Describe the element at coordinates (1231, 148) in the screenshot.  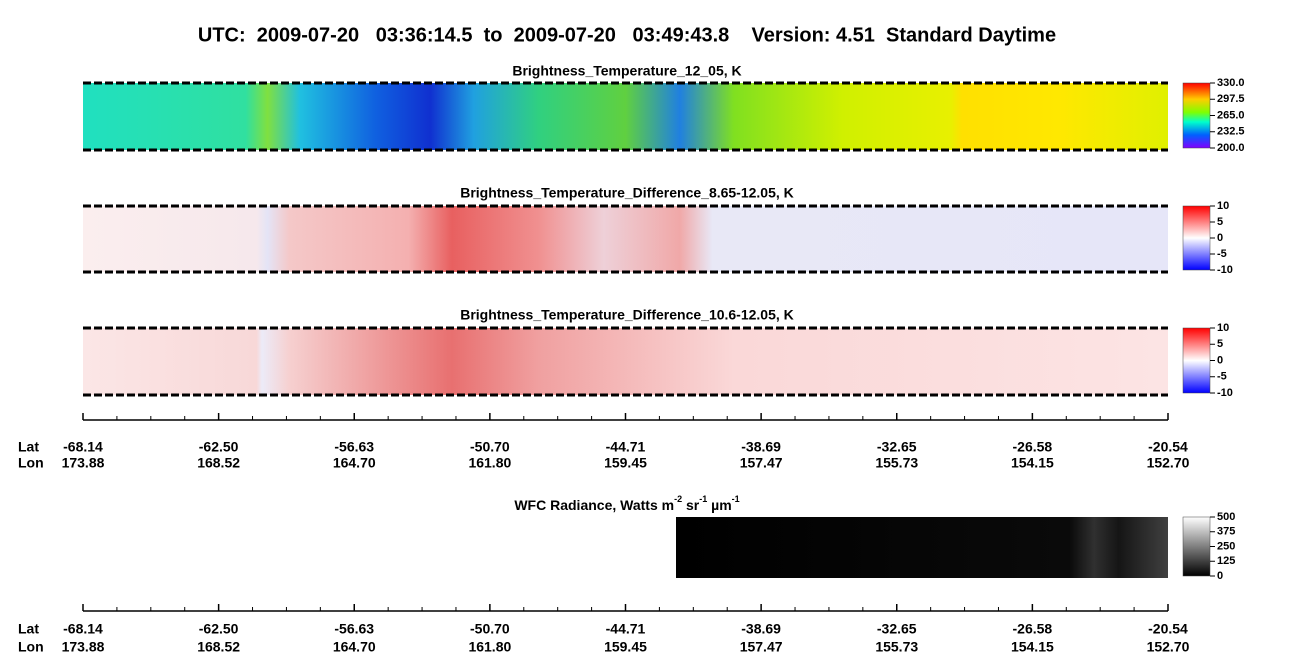
I see `colorbar-label: 200.0` at that location.